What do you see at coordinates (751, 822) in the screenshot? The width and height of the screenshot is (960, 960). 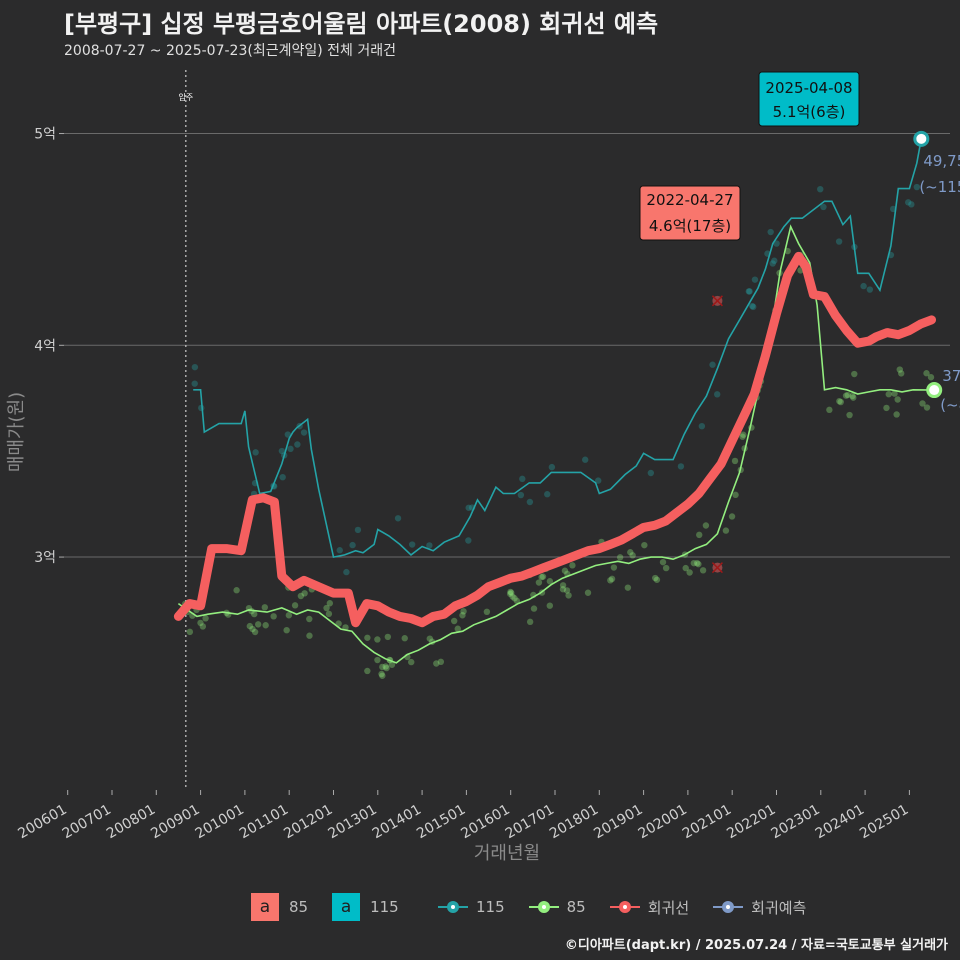 I see `x-tick-label: 202201` at bounding box center [751, 822].